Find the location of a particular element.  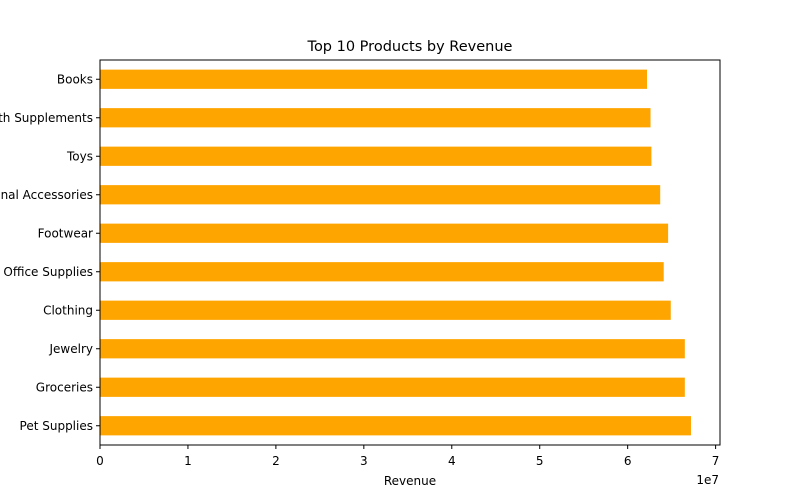

y-tick-label: Personal Accessories is located at coordinates (46, 195).